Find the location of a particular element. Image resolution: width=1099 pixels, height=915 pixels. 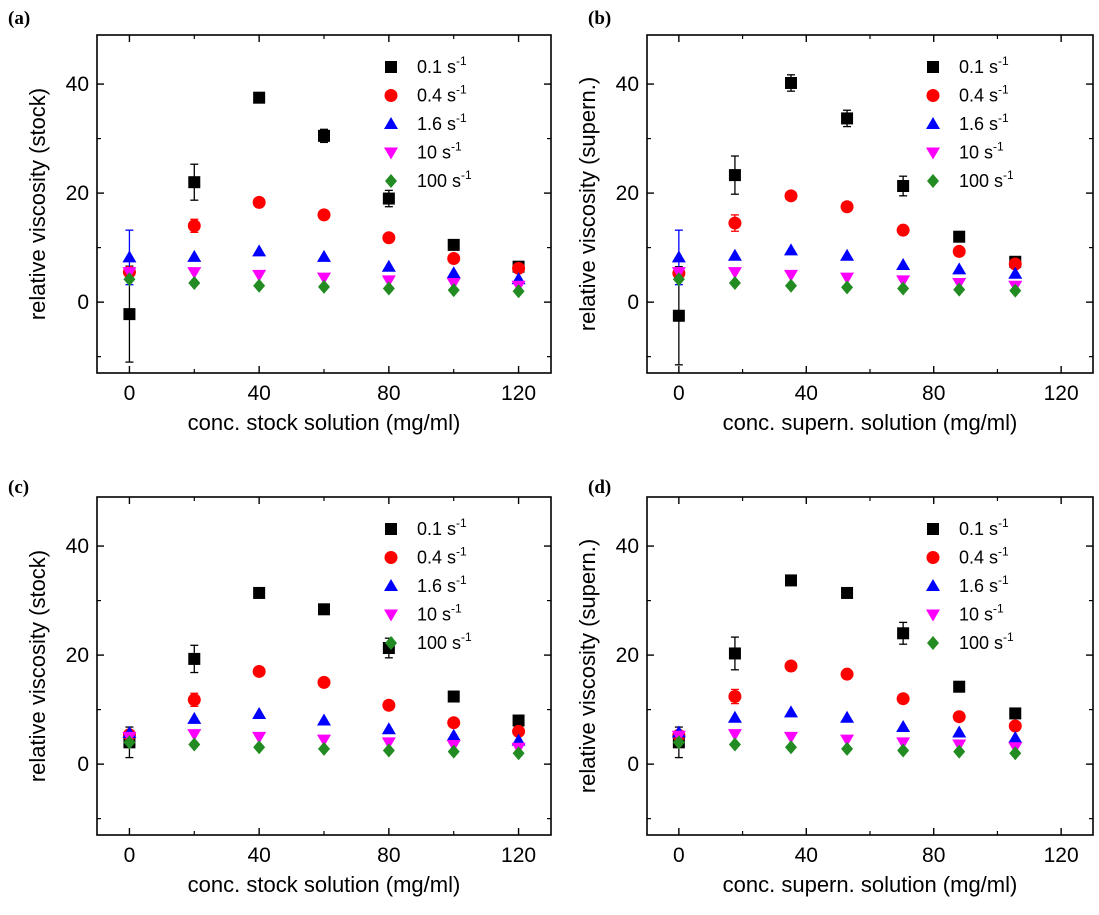

panel-b-legend-label: 0.4 s-1 is located at coordinates (984, 94).